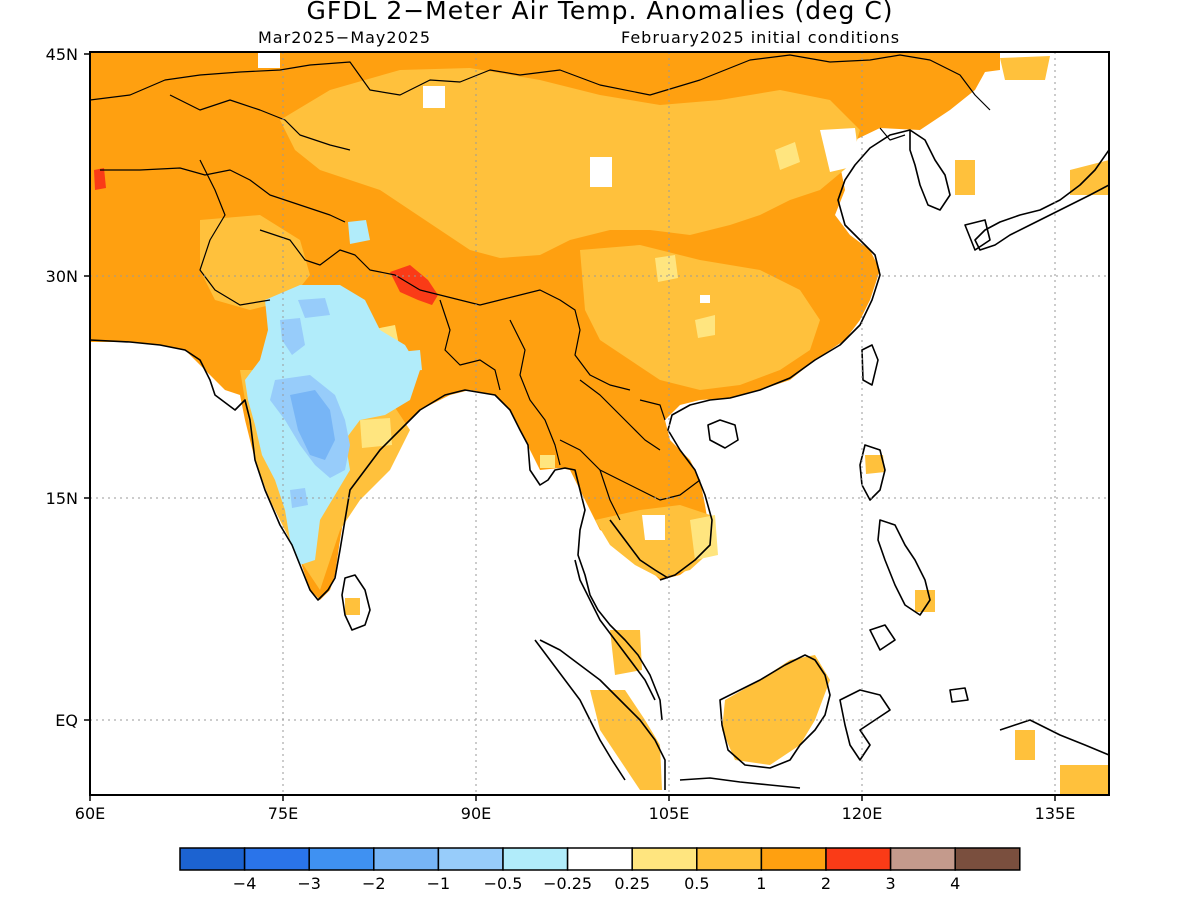 The width and height of the screenshot is (1200, 900). Describe the element at coordinates (476, 813) in the screenshot. I see `lon-label-90e: 90E` at that location.